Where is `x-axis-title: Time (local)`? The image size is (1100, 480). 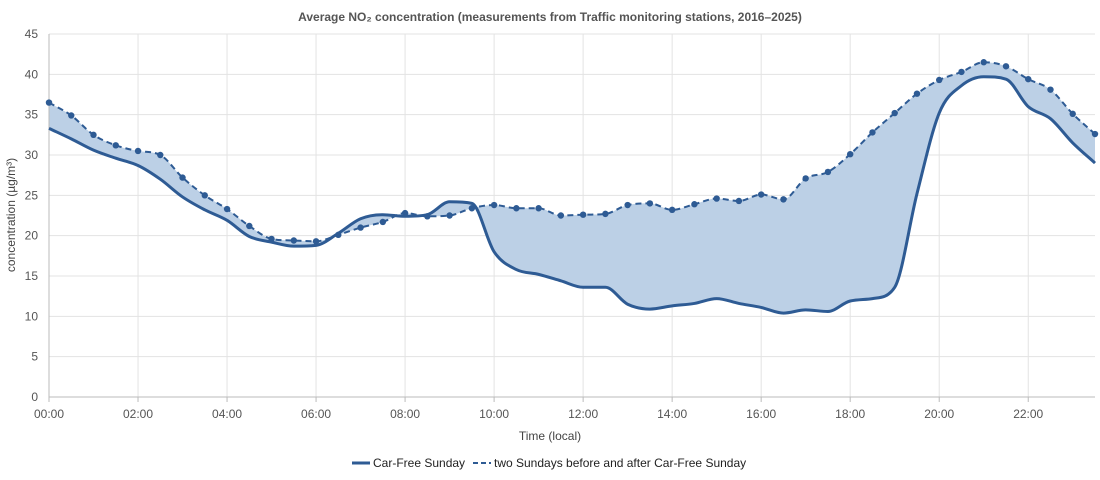
x-axis-title: Time (local) is located at coordinates (550, 436).